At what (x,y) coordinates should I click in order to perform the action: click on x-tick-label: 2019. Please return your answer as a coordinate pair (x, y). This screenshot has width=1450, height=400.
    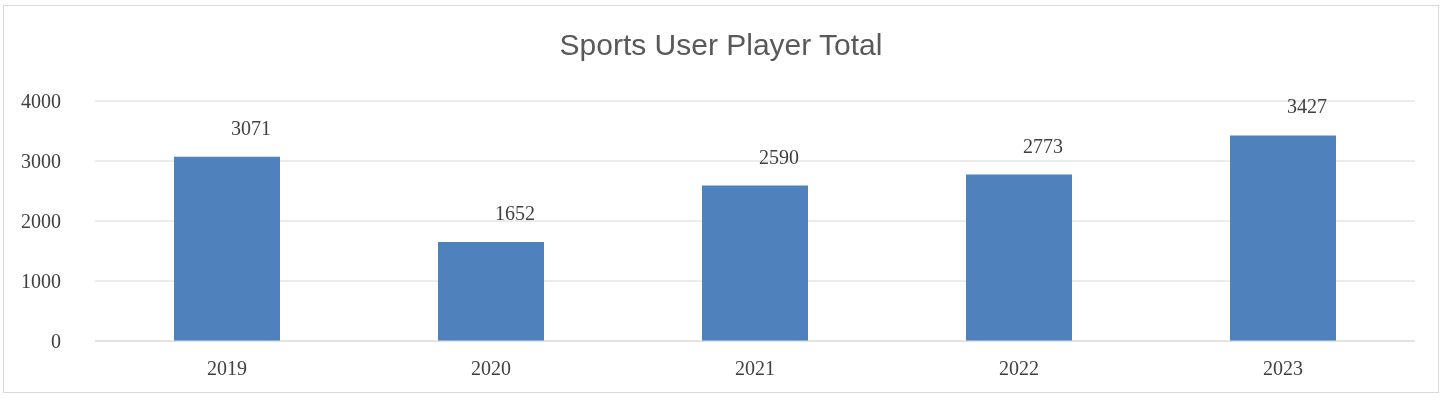
    Looking at the image, I should click on (227, 368).